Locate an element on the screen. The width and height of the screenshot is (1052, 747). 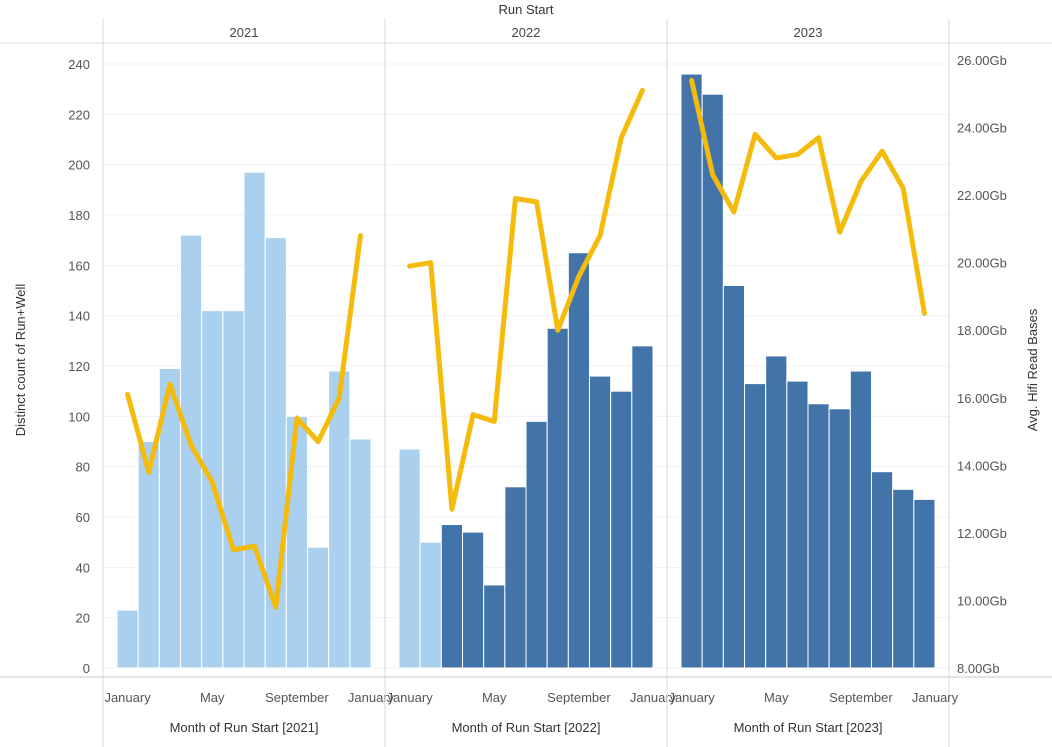
y-right-tick-6: 20.00Gb is located at coordinates (982, 263).